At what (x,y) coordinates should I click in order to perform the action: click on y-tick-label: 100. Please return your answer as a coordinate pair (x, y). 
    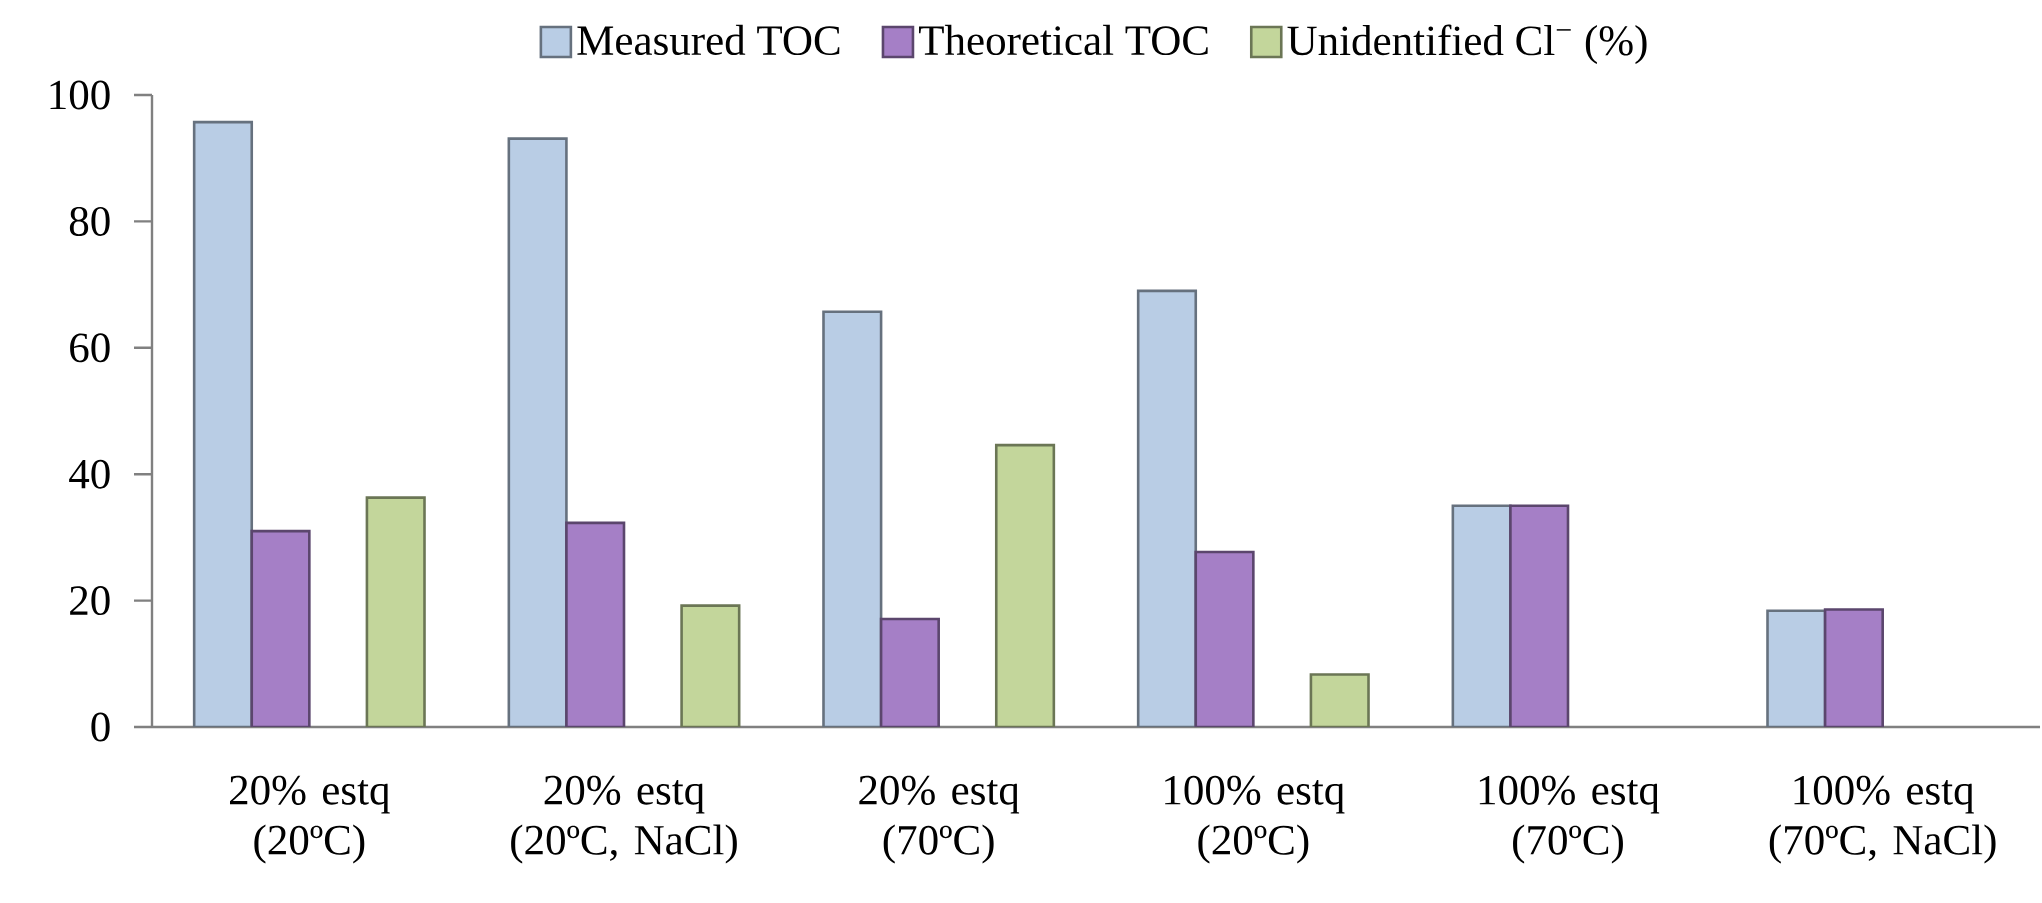
    Looking at the image, I should click on (80, 95).